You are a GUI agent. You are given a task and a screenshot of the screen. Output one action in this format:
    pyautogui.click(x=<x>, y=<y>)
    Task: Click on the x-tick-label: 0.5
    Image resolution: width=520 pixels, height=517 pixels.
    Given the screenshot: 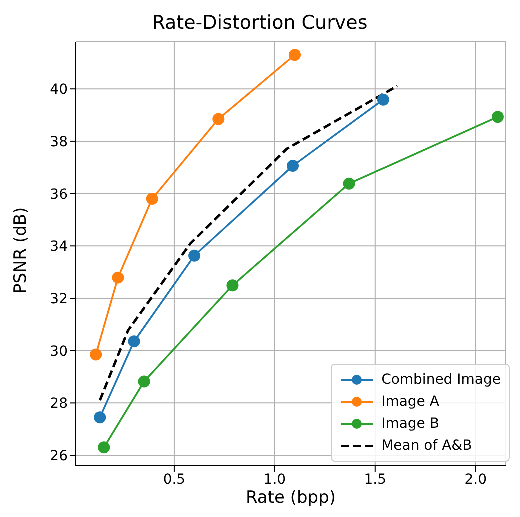 What is the action you would take?
    pyautogui.click(x=174, y=480)
    